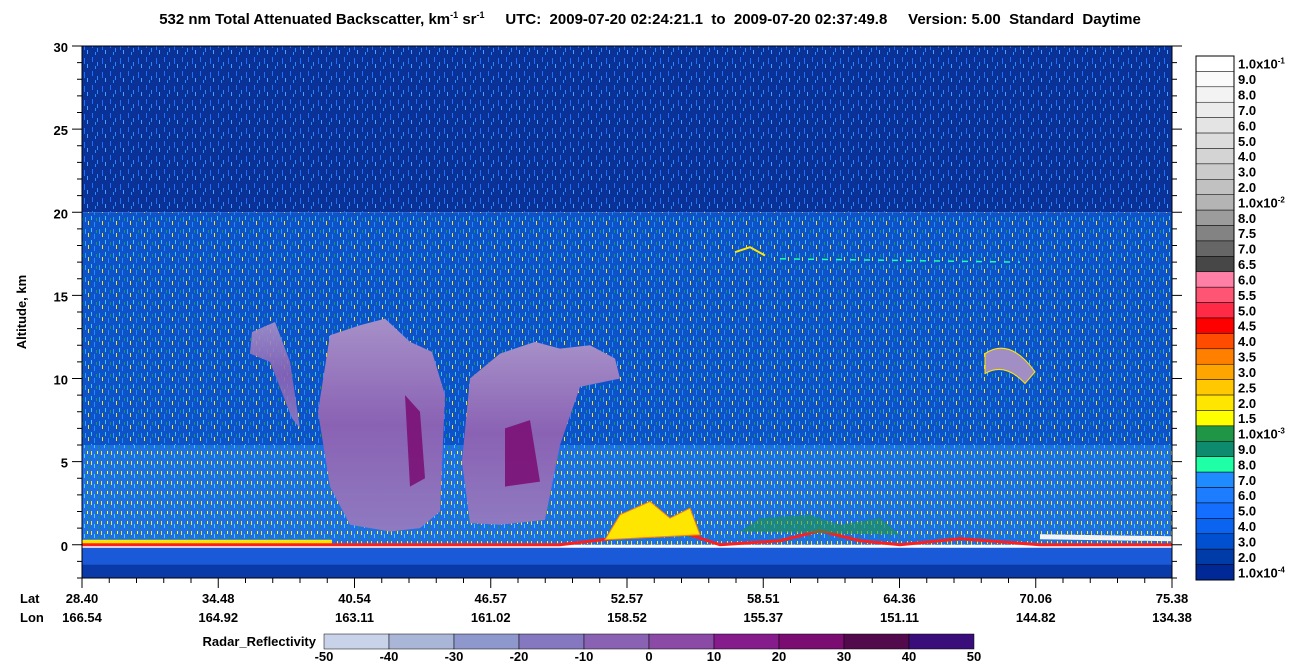 The width and height of the screenshot is (1300, 667). Describe the element at coordinates (61, 47) in the screenshot. I see `y-tick-label: 30` at that location.